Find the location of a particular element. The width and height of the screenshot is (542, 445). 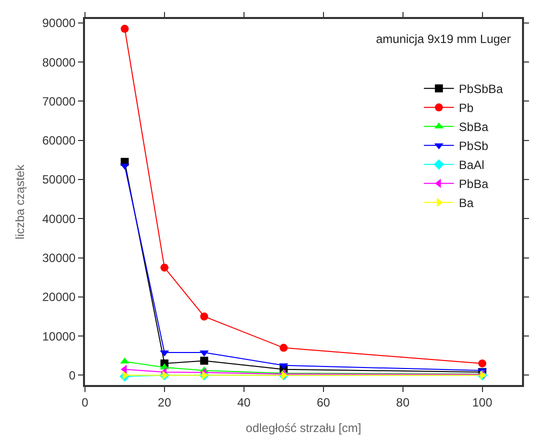

legend-label: PbBa is located at coordinates (473, 184).